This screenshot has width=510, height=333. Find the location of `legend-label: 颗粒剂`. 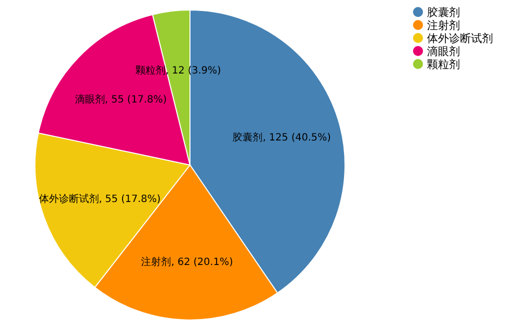

legend-label: 颗粒剂 is located at coordinates (443, 64).